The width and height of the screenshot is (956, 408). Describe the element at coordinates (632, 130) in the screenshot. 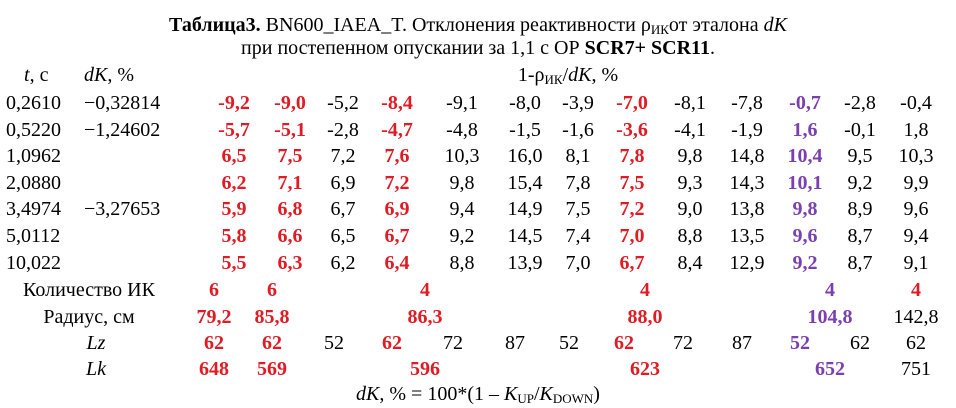

I see `value-cell: -3,6` at that location.